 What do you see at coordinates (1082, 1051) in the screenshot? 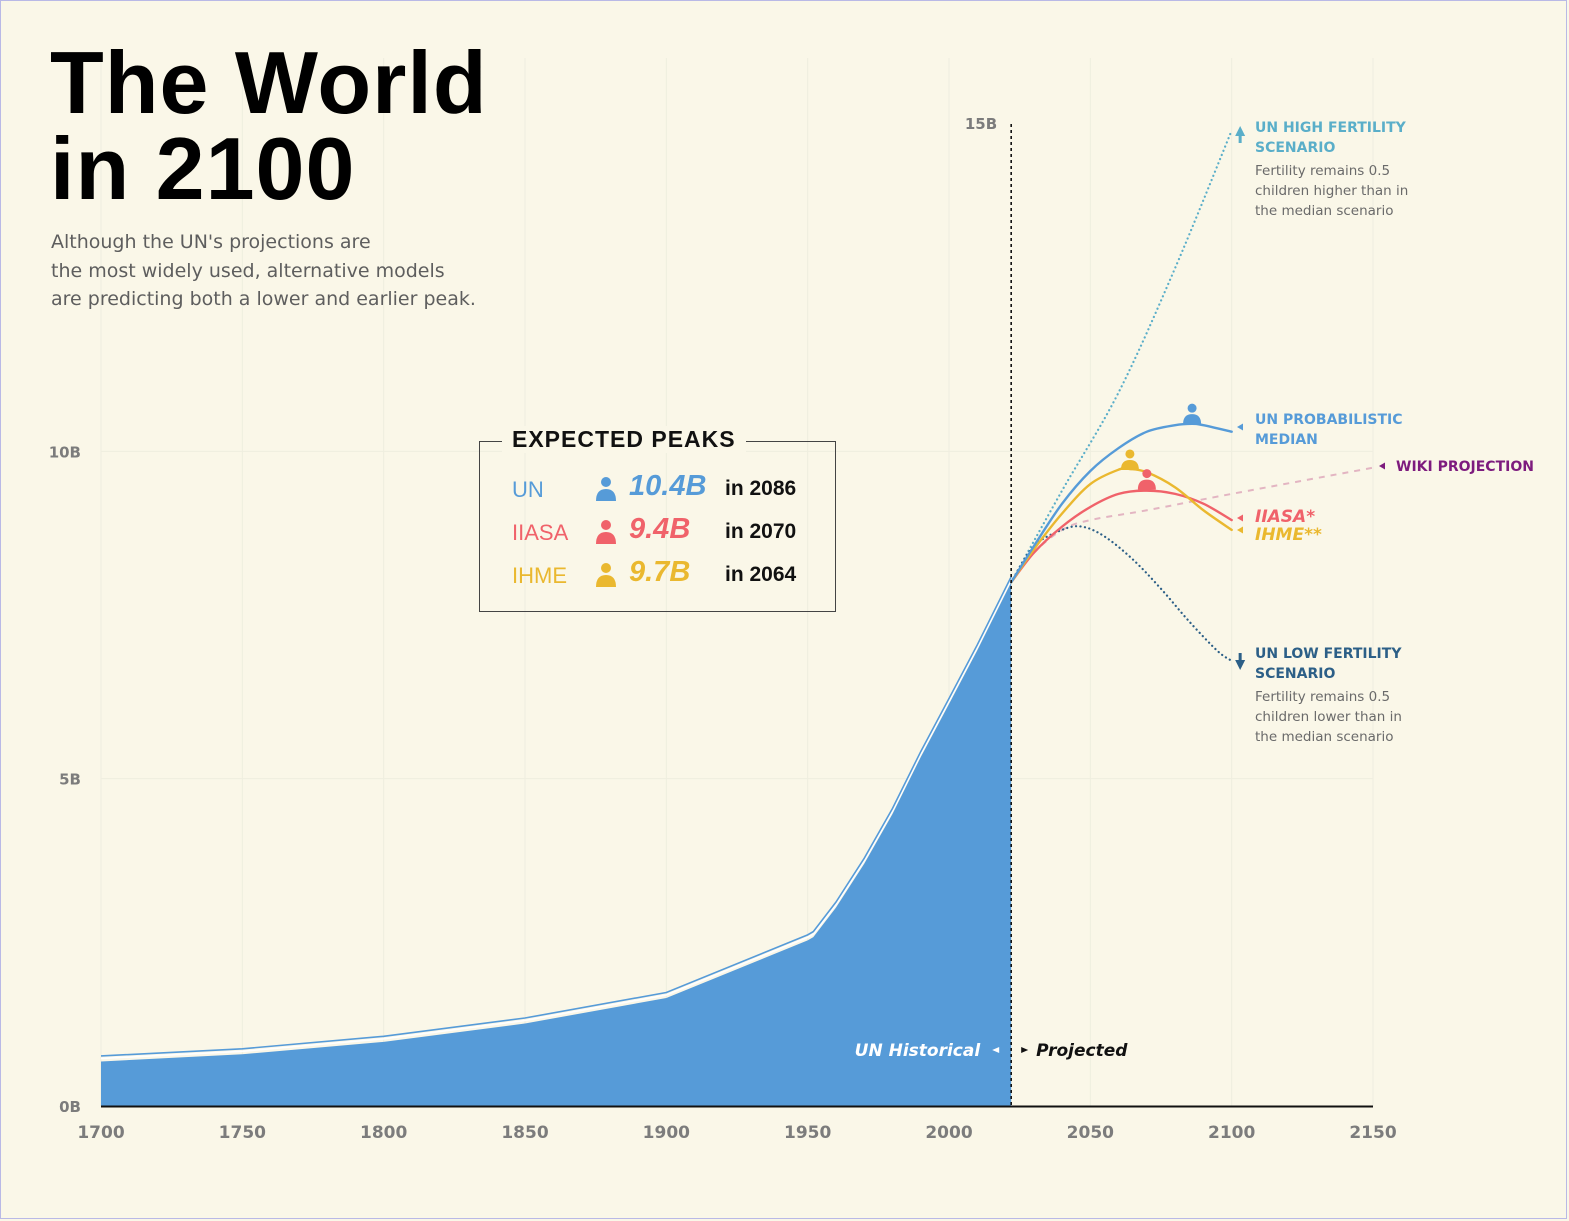
I see `projected-label: Projected` at bounding box center [1082, 1051].